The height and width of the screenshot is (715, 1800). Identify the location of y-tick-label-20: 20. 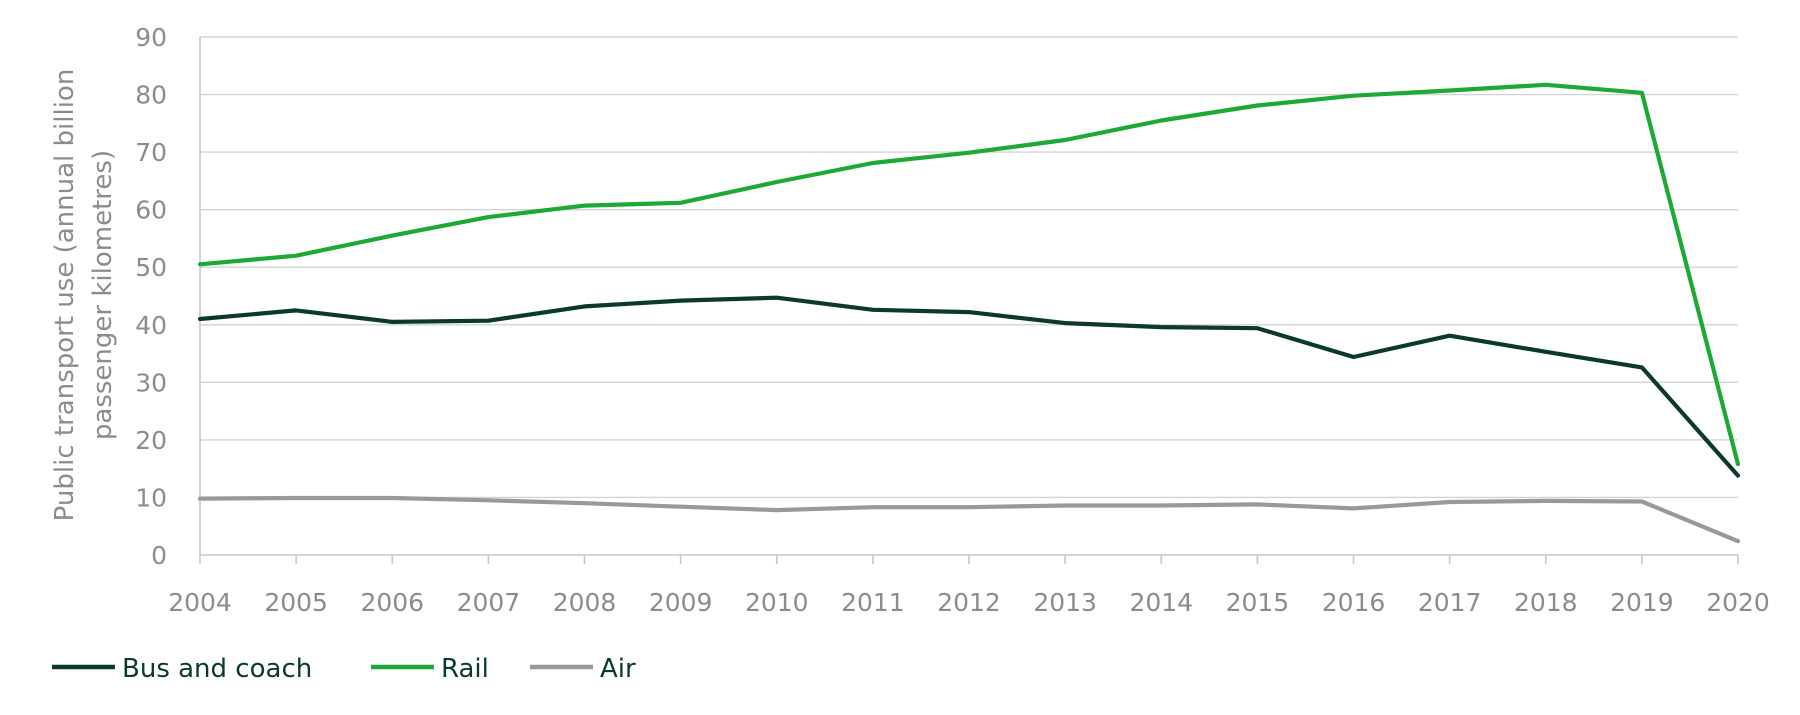
(151, 440).